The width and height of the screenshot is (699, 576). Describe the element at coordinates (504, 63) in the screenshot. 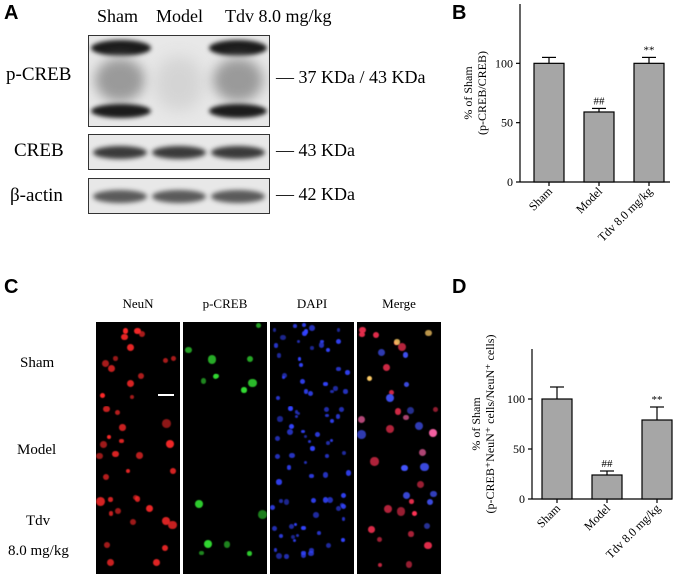

I see `y-tick-label: 100` at that location.